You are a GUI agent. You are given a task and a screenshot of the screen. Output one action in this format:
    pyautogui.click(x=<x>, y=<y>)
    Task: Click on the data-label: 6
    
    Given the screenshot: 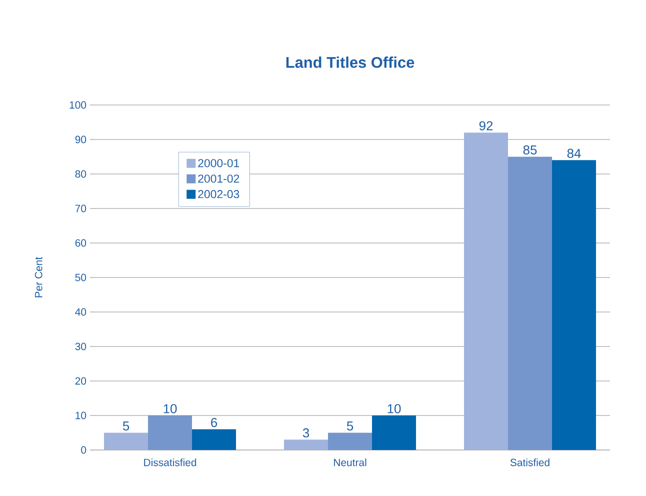 What is the action you would take?
    pyautogui.click(x=214, y=423)
    